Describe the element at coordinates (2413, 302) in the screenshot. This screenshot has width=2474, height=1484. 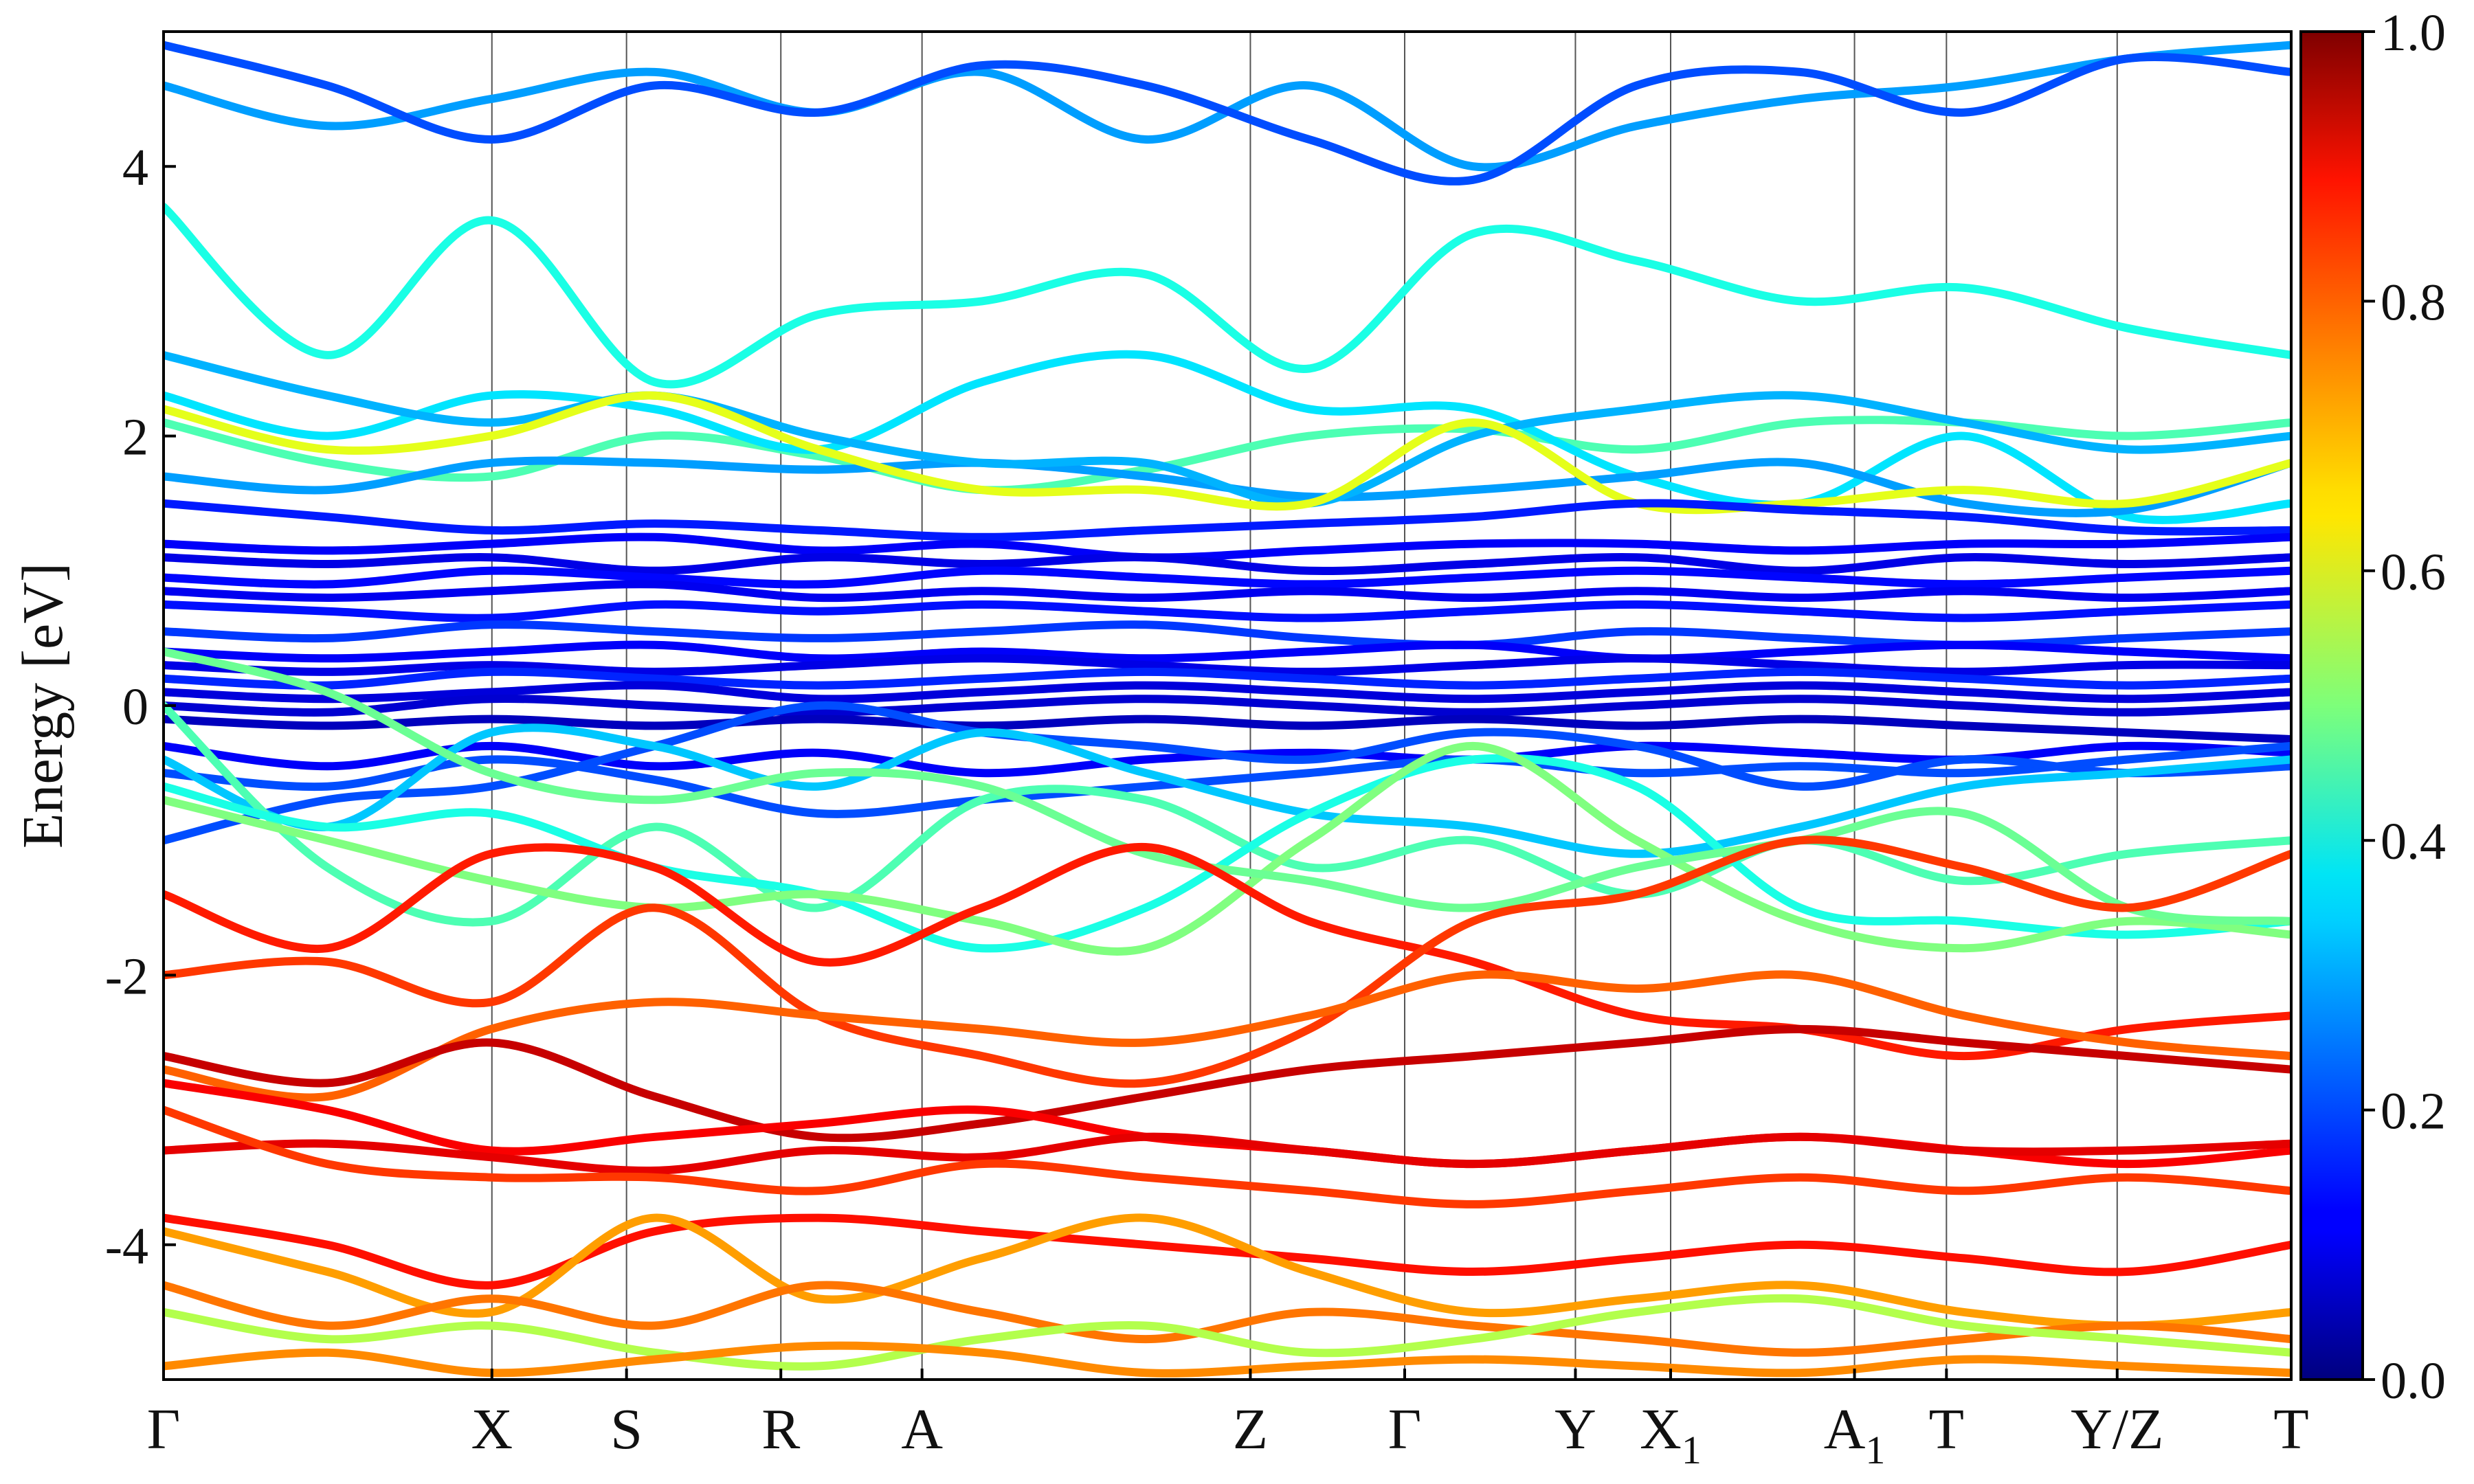
I see `colorbar-tick-label: 0.8` at that location.